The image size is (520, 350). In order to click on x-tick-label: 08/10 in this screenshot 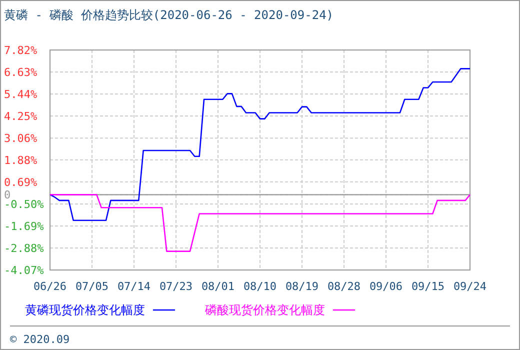, I will do `click(260, 286)`.